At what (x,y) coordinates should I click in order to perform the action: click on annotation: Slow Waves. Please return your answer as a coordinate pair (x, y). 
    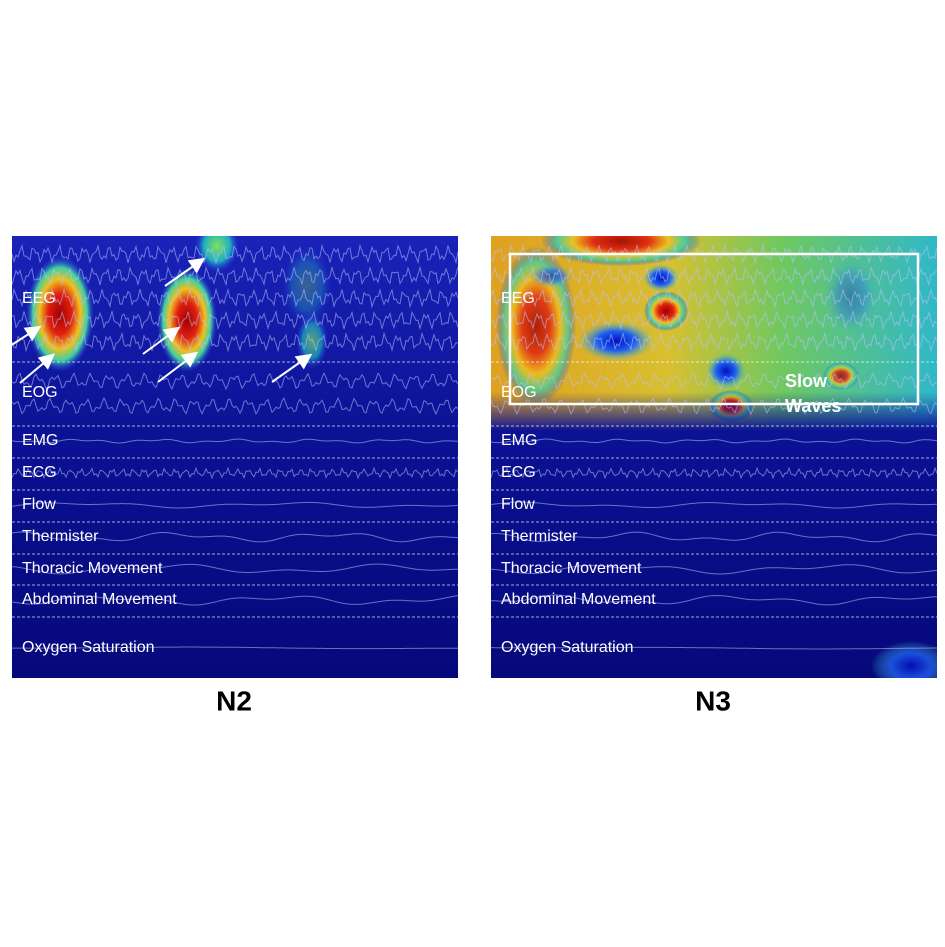
    Looking at the image, I should click on (813, 393).